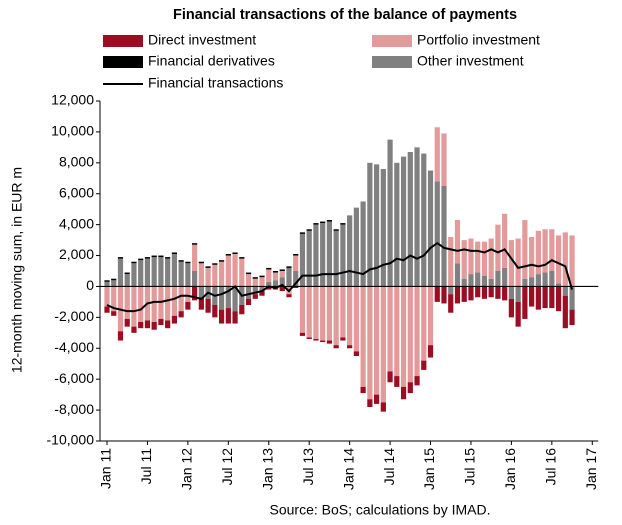 This screenshot has width=622, height=525. What do you see at coordinates (389, 467) in the screenshot?
I see `x-tick-label: Jul 14` at bounding box center [389, 467].